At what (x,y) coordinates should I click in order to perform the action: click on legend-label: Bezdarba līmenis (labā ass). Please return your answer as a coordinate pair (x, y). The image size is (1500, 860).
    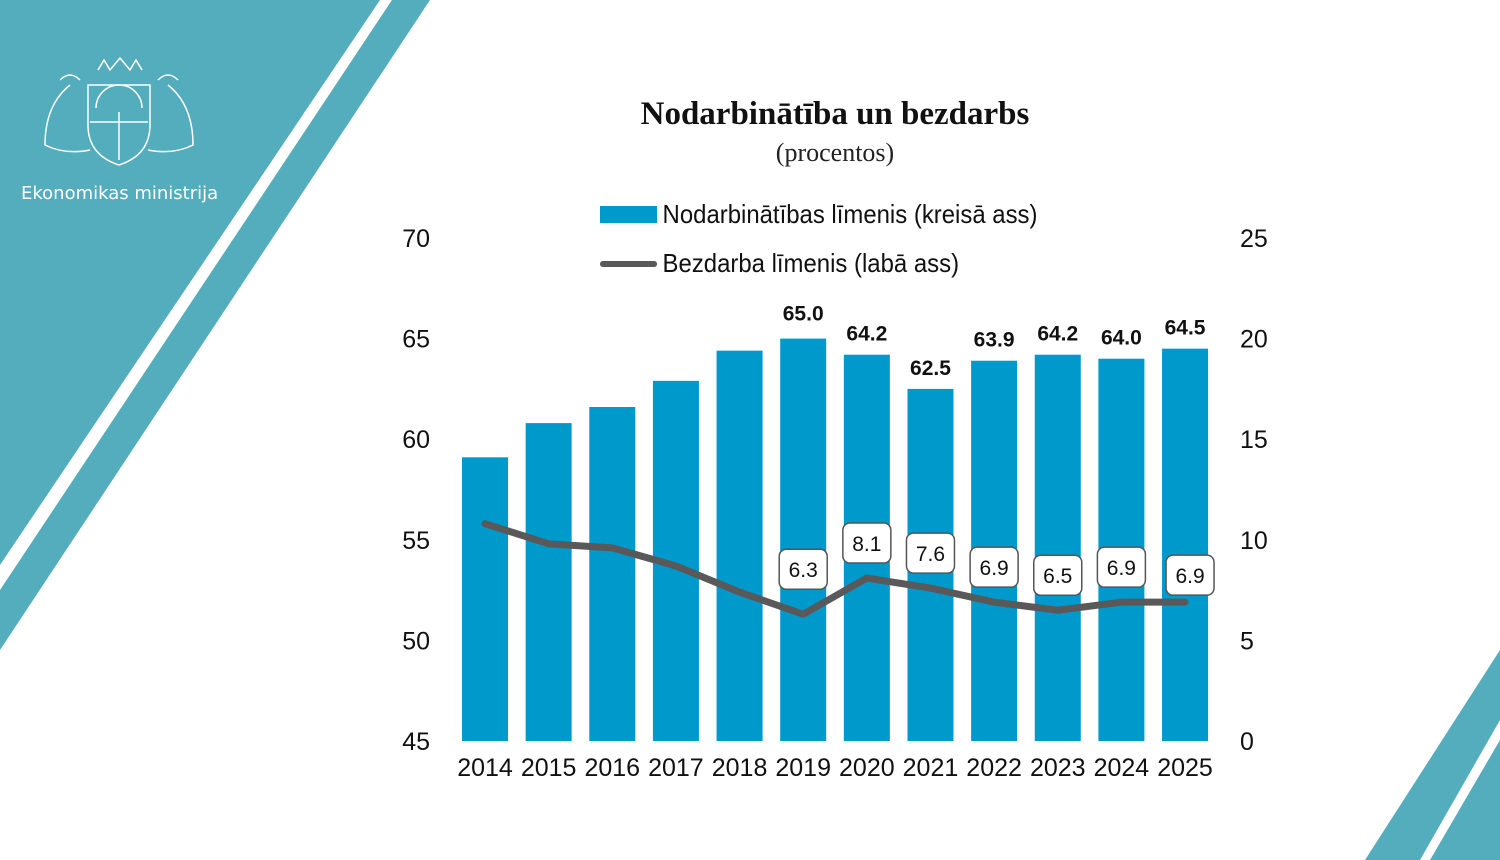
    Looking at the image, I should click on (811, 263).